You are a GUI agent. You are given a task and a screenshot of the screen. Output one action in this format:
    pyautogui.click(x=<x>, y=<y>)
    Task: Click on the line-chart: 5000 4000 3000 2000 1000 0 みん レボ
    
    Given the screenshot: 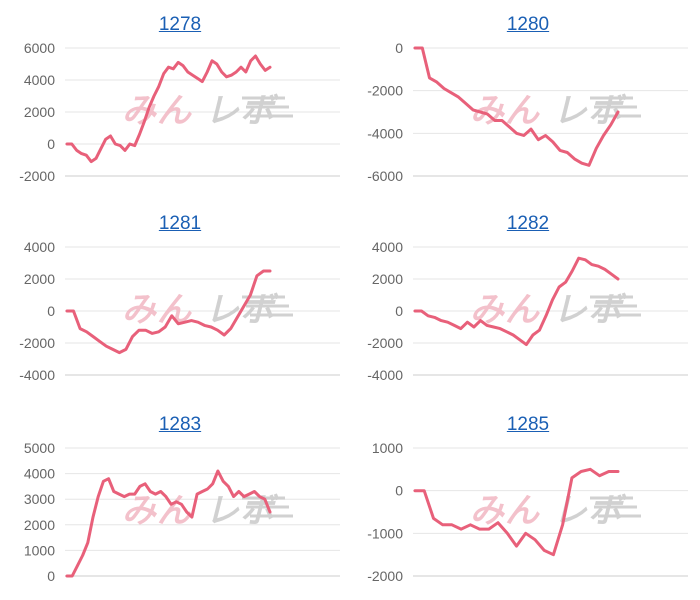 What is the action you would take?
    pyautogui.click(x=182, y=512)
    